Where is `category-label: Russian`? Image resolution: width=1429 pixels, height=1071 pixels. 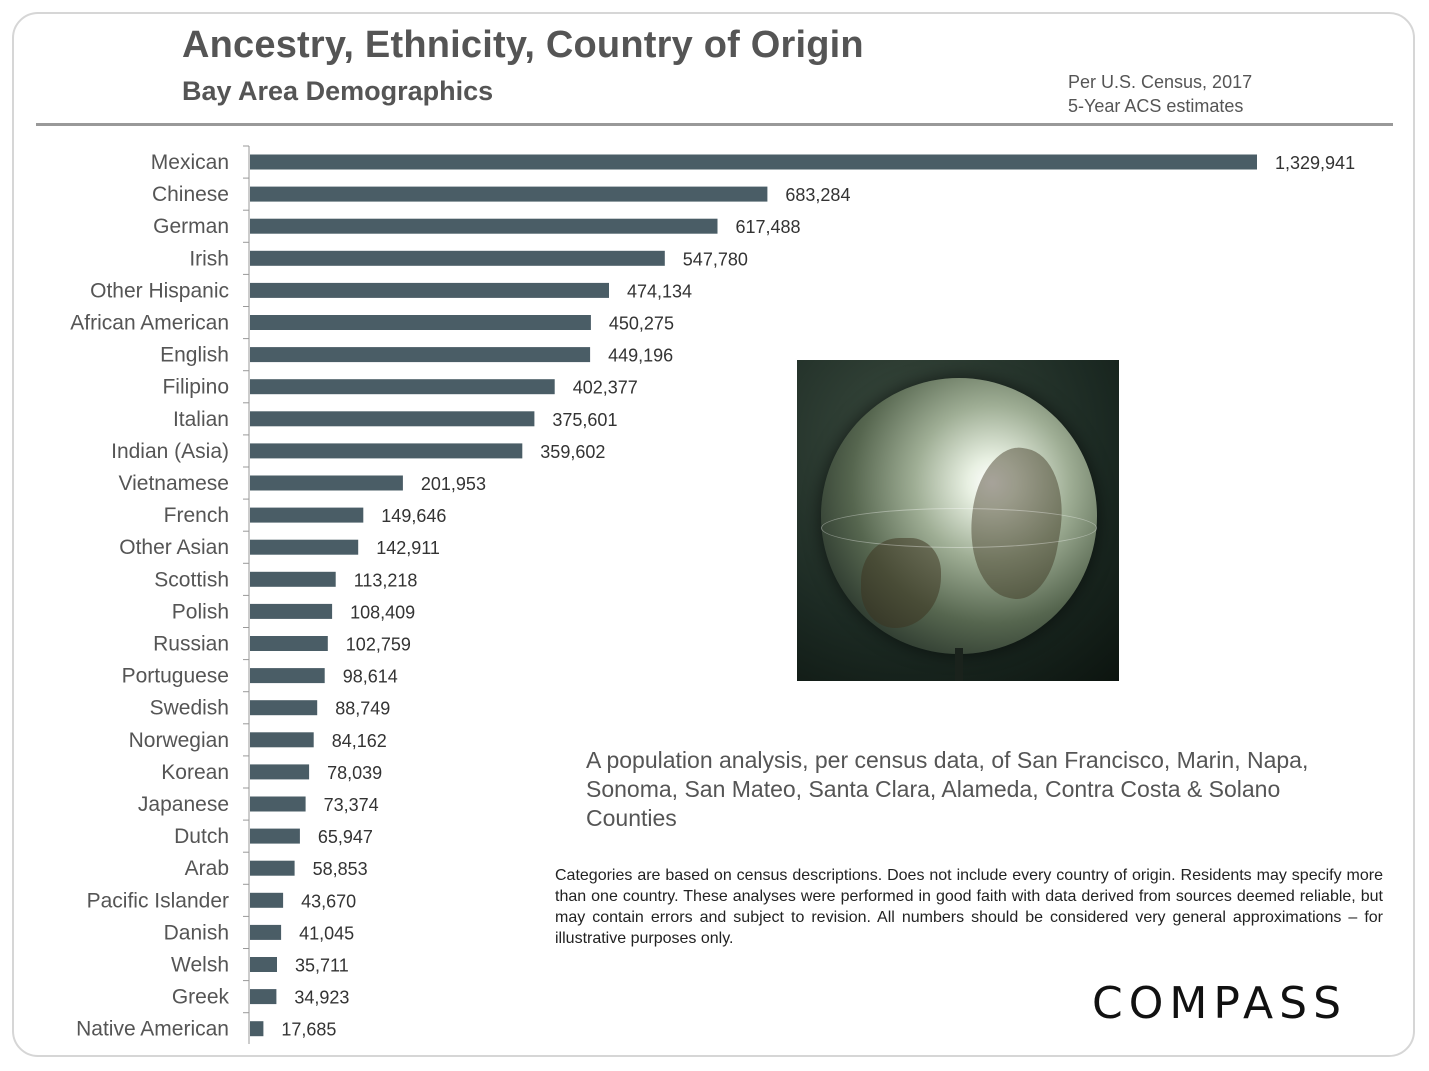 category-label: Russian is located at coordinates (191, 644).